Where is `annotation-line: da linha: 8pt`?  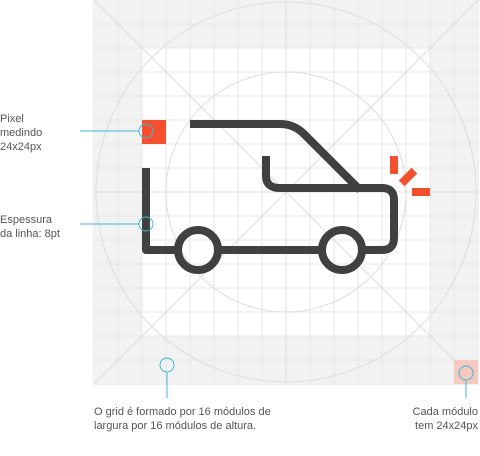
annotation-line: da linha: 8pt is located at coordinates (30, 234).